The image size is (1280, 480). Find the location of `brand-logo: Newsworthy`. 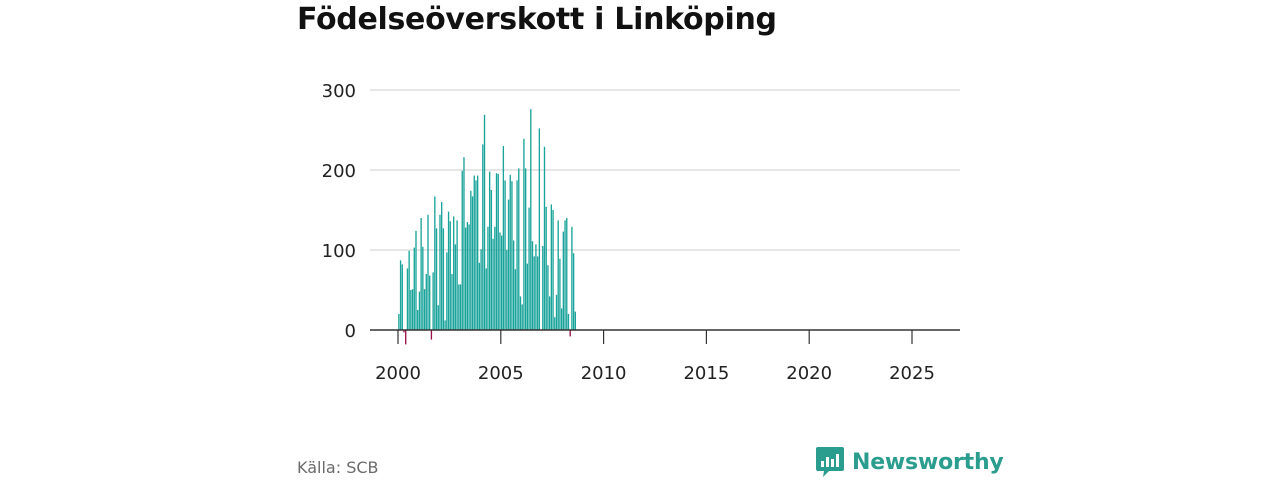

brand-logo: Newsworthy is located at coordinates (909, 462).